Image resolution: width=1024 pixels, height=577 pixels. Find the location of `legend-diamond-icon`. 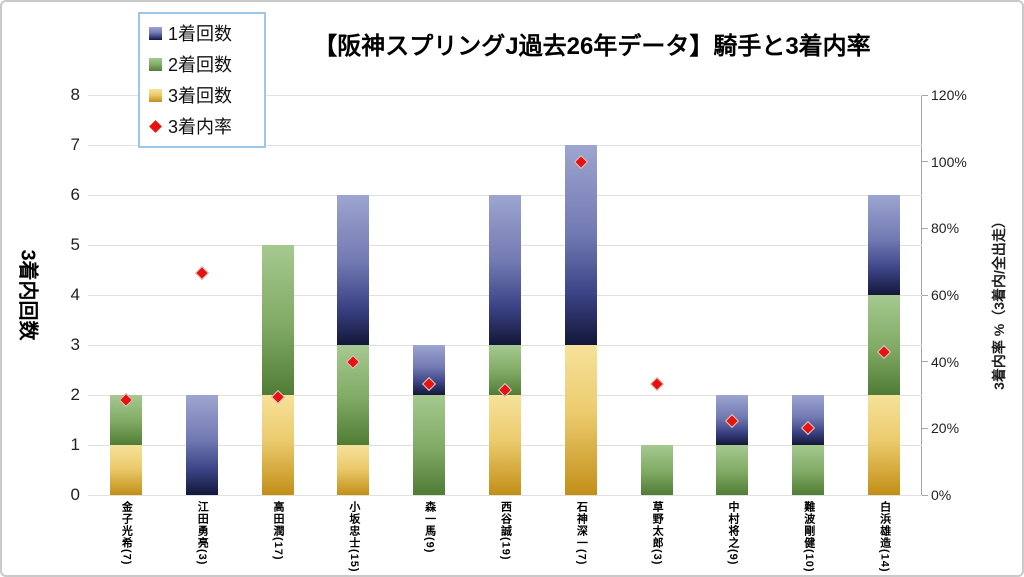

legend-diamond-icon is located at coordinates (155, 126).